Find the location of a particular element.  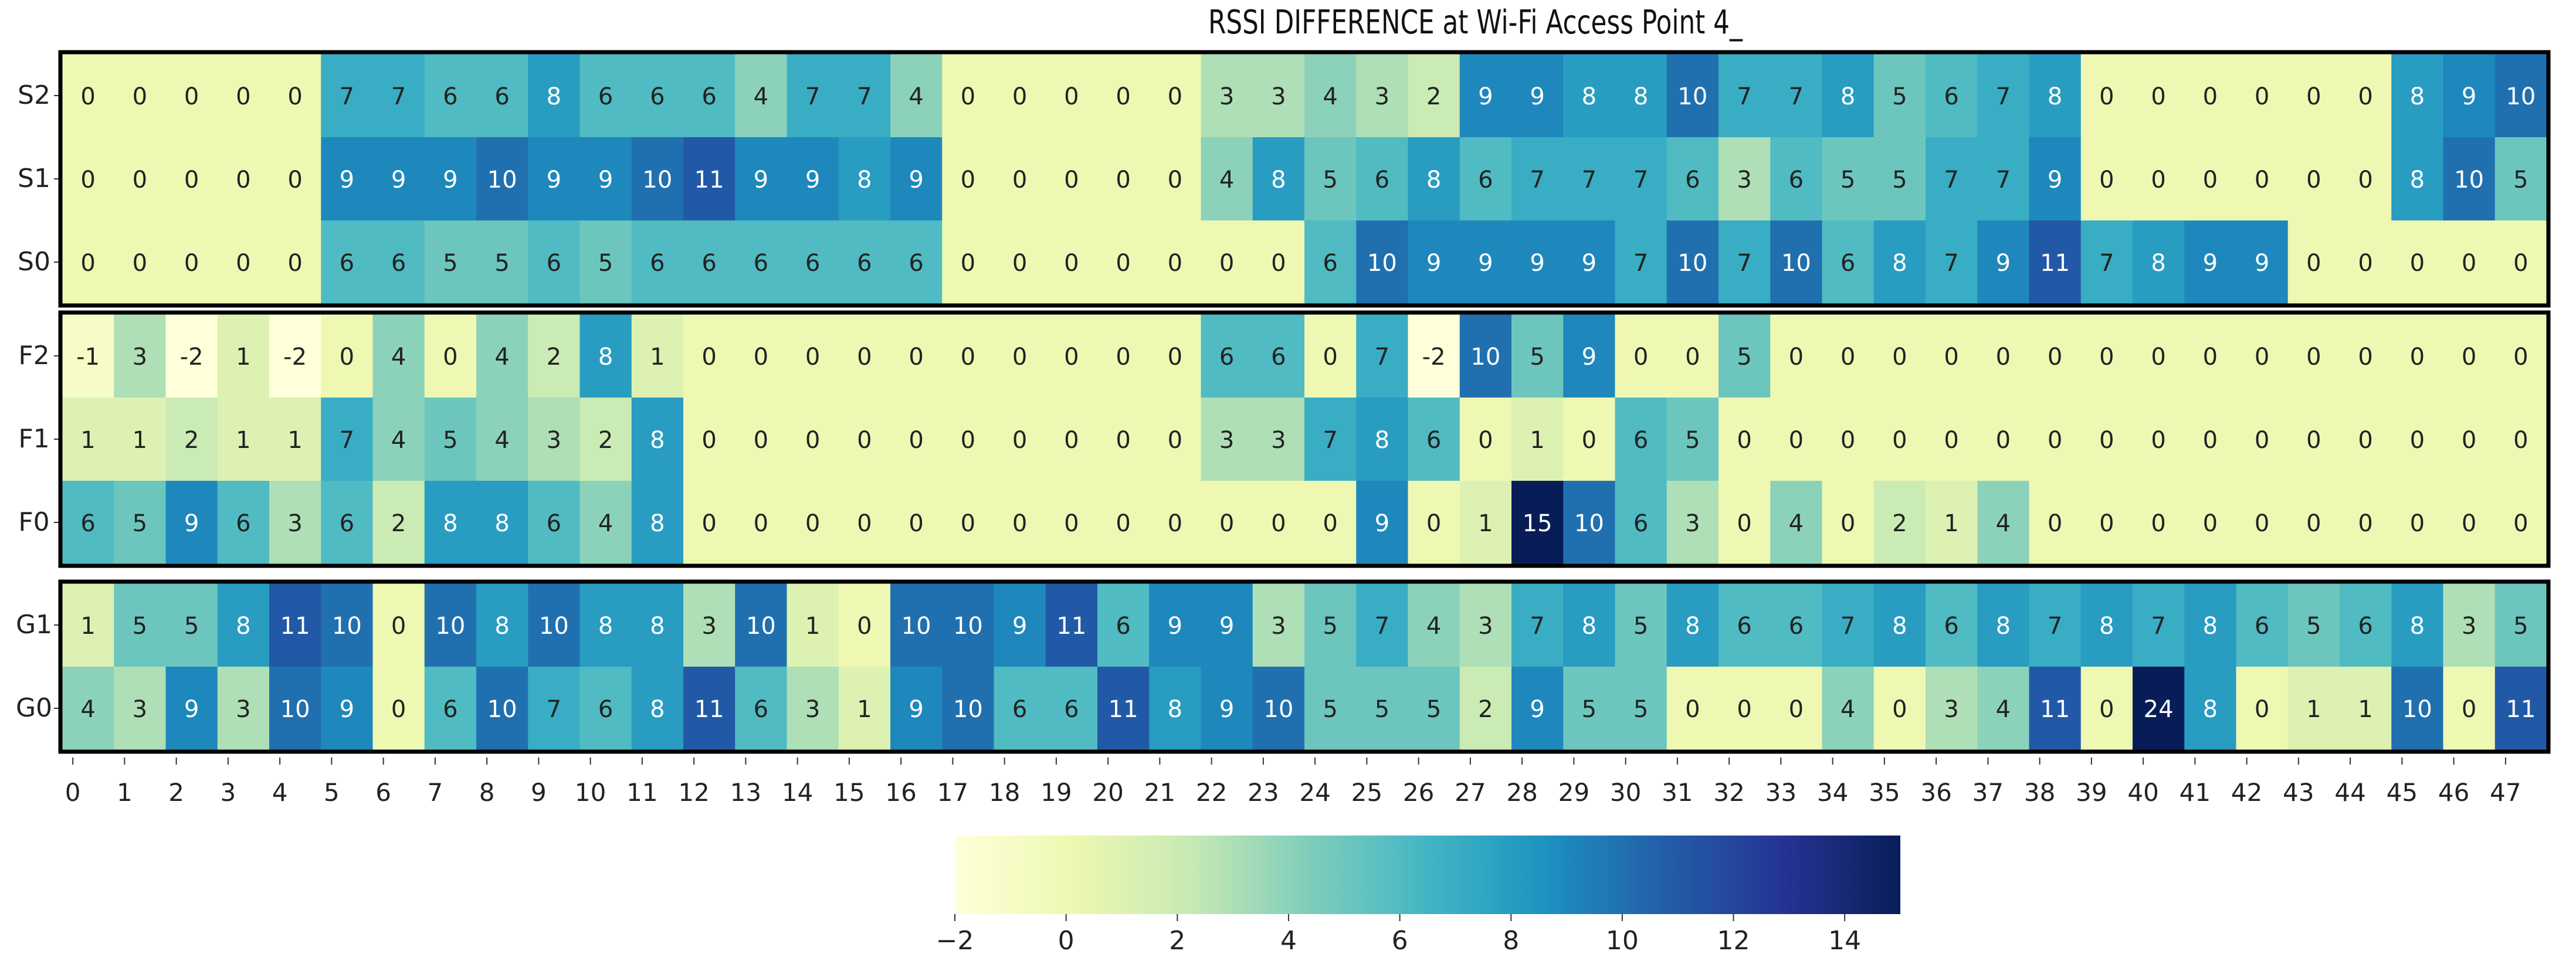

row-label-s0: S0 is located at coordinates (34, 262).